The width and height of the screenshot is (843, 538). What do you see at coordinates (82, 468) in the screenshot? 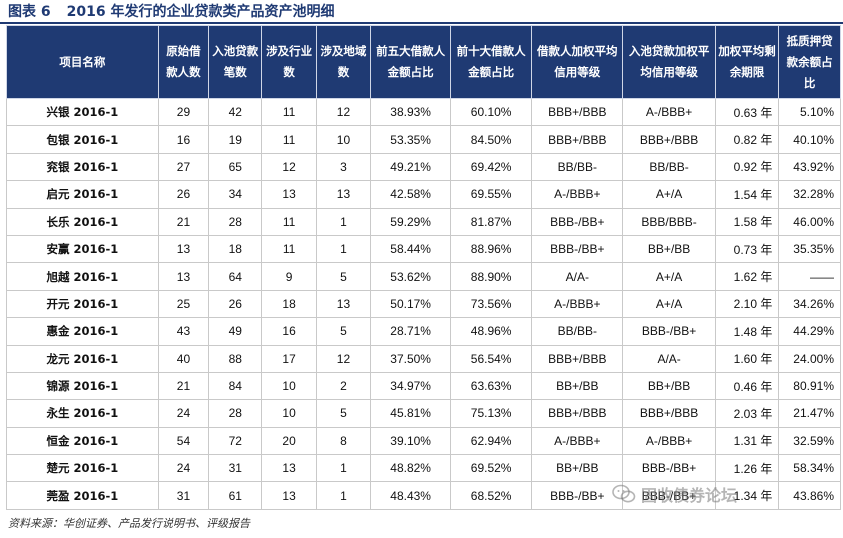
I see `project-name-cell: 楚元 2016-1` at bounding box center [82, 468].